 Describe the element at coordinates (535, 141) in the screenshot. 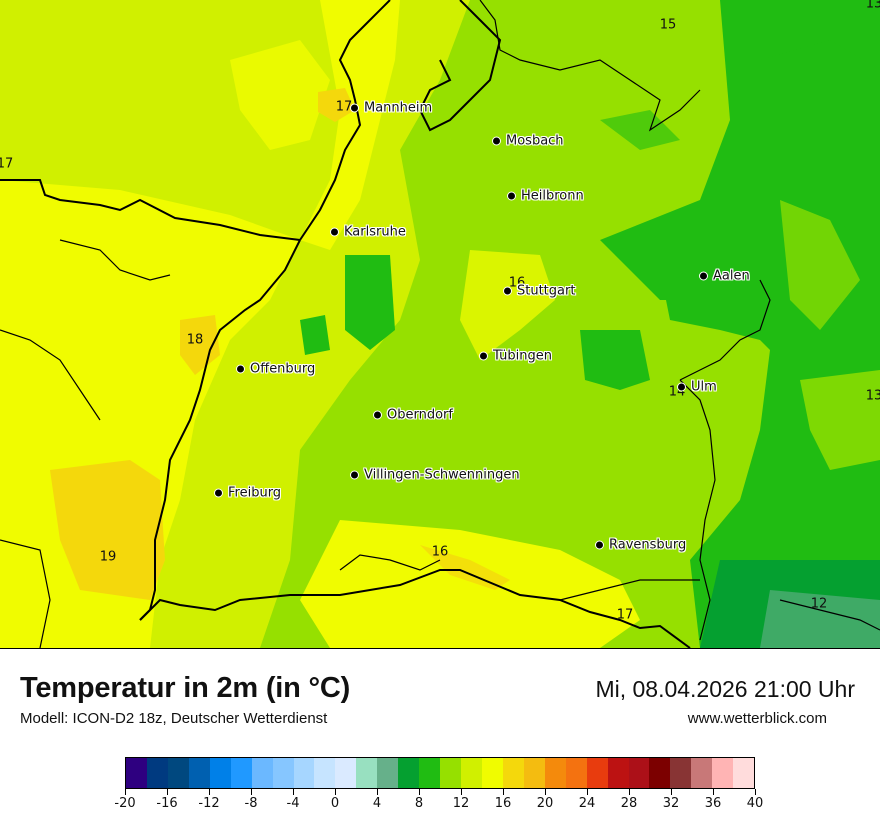

I see `city-name: Mosbach` at that location.